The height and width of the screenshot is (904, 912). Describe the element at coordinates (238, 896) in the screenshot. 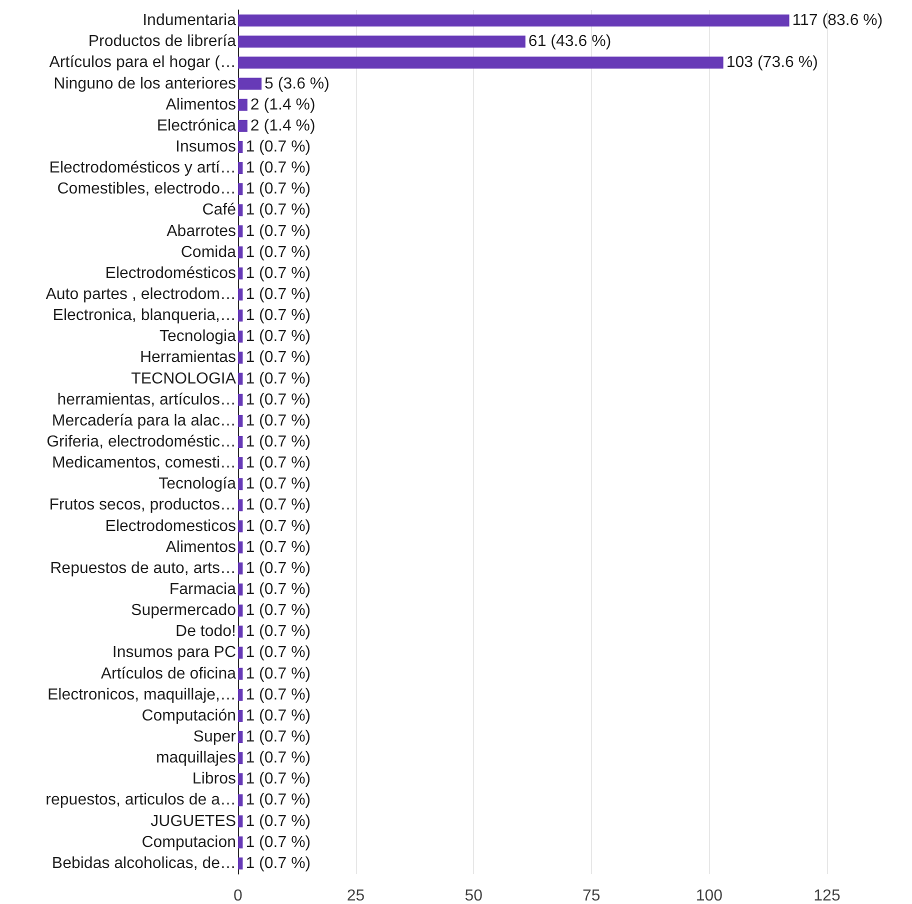

I see `x-tick-label: 0` at that location.